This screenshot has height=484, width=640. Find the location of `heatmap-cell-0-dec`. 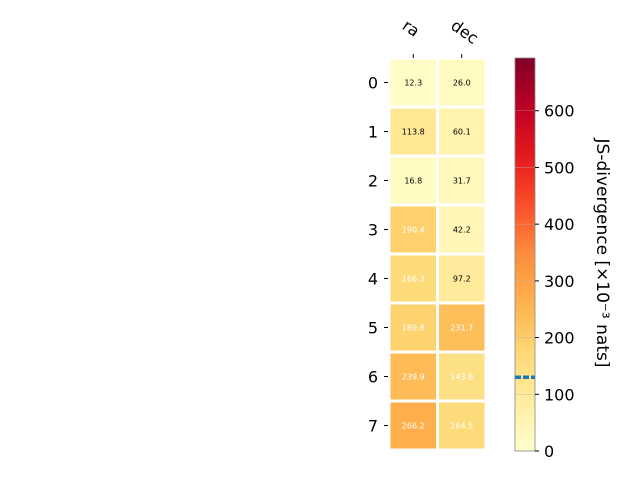

heatmap-cell-0-dec is located at coordinates (462, 82).